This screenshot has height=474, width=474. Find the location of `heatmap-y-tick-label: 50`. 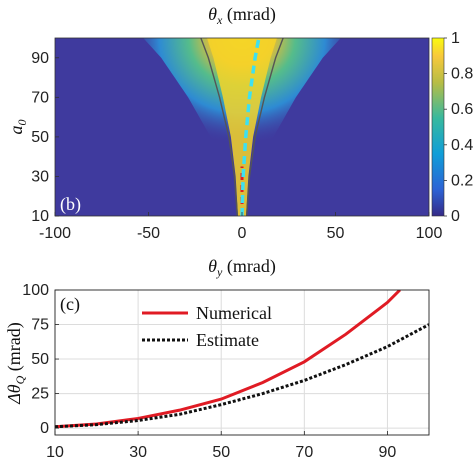

heatmap-y-tick-label: 50 is located at coordinates (40, 137).